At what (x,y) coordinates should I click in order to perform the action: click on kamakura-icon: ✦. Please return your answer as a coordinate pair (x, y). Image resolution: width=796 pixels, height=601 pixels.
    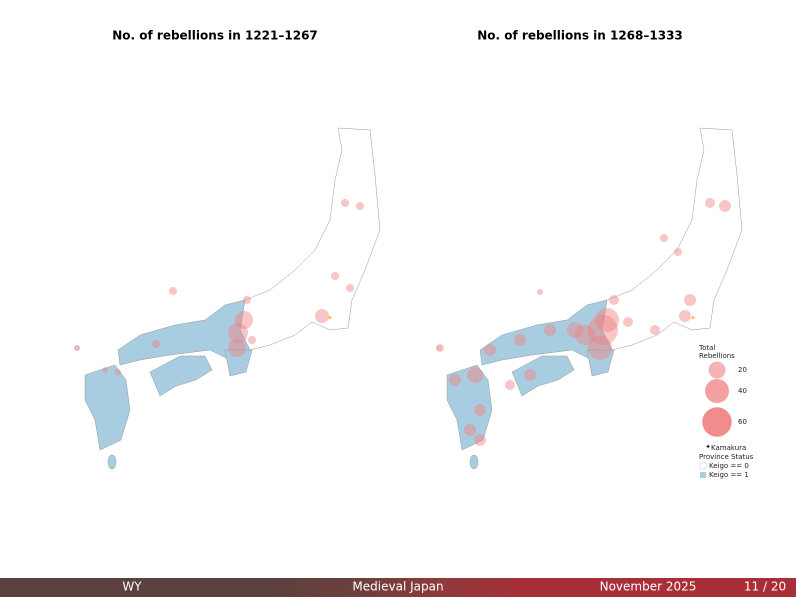
    Looking at the image, I should click on (708, 447).